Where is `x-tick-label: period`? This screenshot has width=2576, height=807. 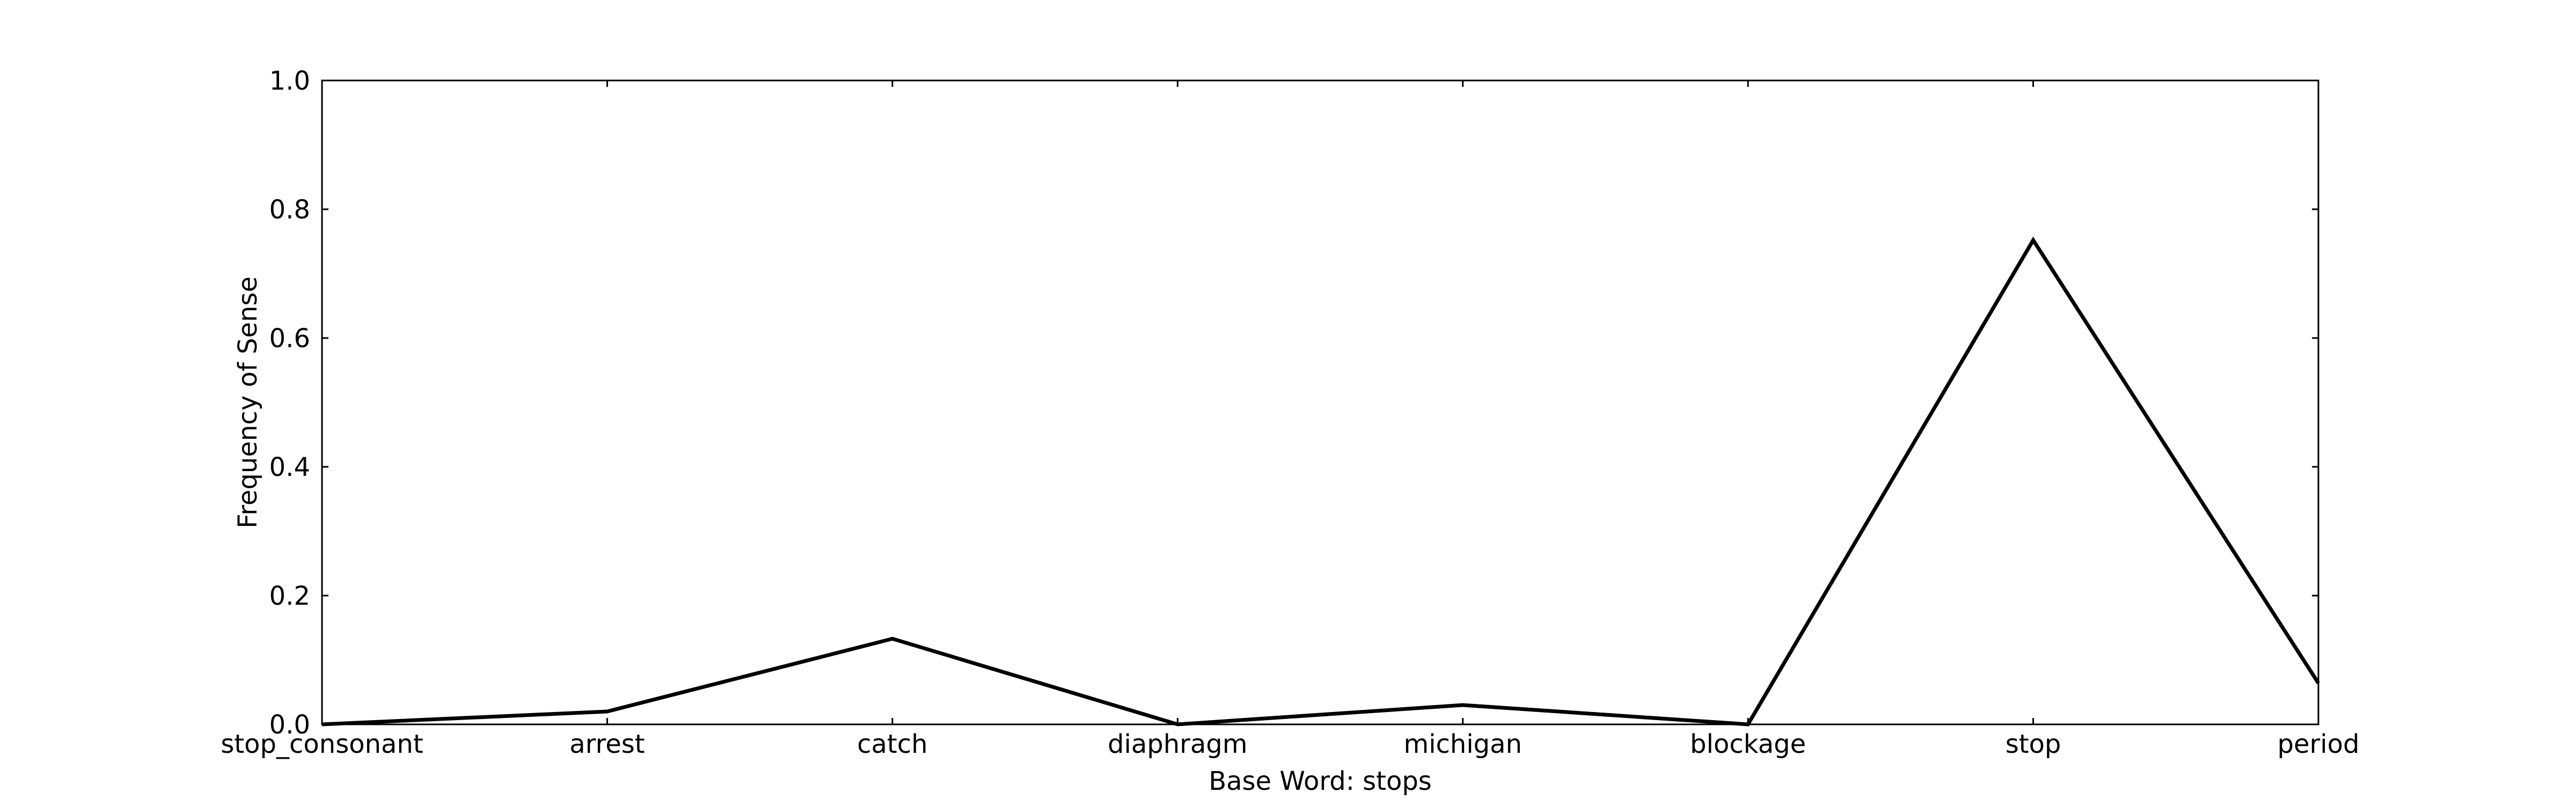 x-tick-label: period is located at coordinates (2319, 744).